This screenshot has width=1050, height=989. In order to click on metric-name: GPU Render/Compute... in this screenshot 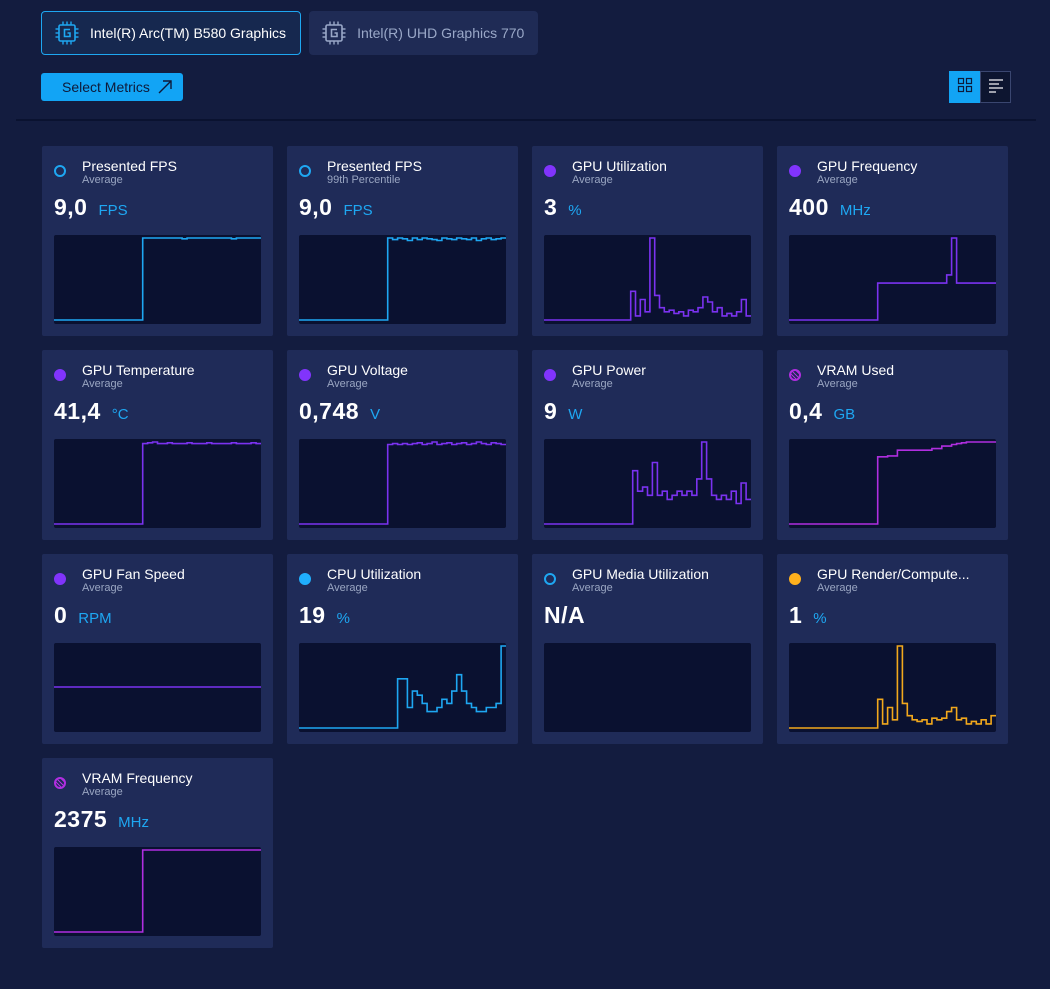, I will do `click(893, 574)`.